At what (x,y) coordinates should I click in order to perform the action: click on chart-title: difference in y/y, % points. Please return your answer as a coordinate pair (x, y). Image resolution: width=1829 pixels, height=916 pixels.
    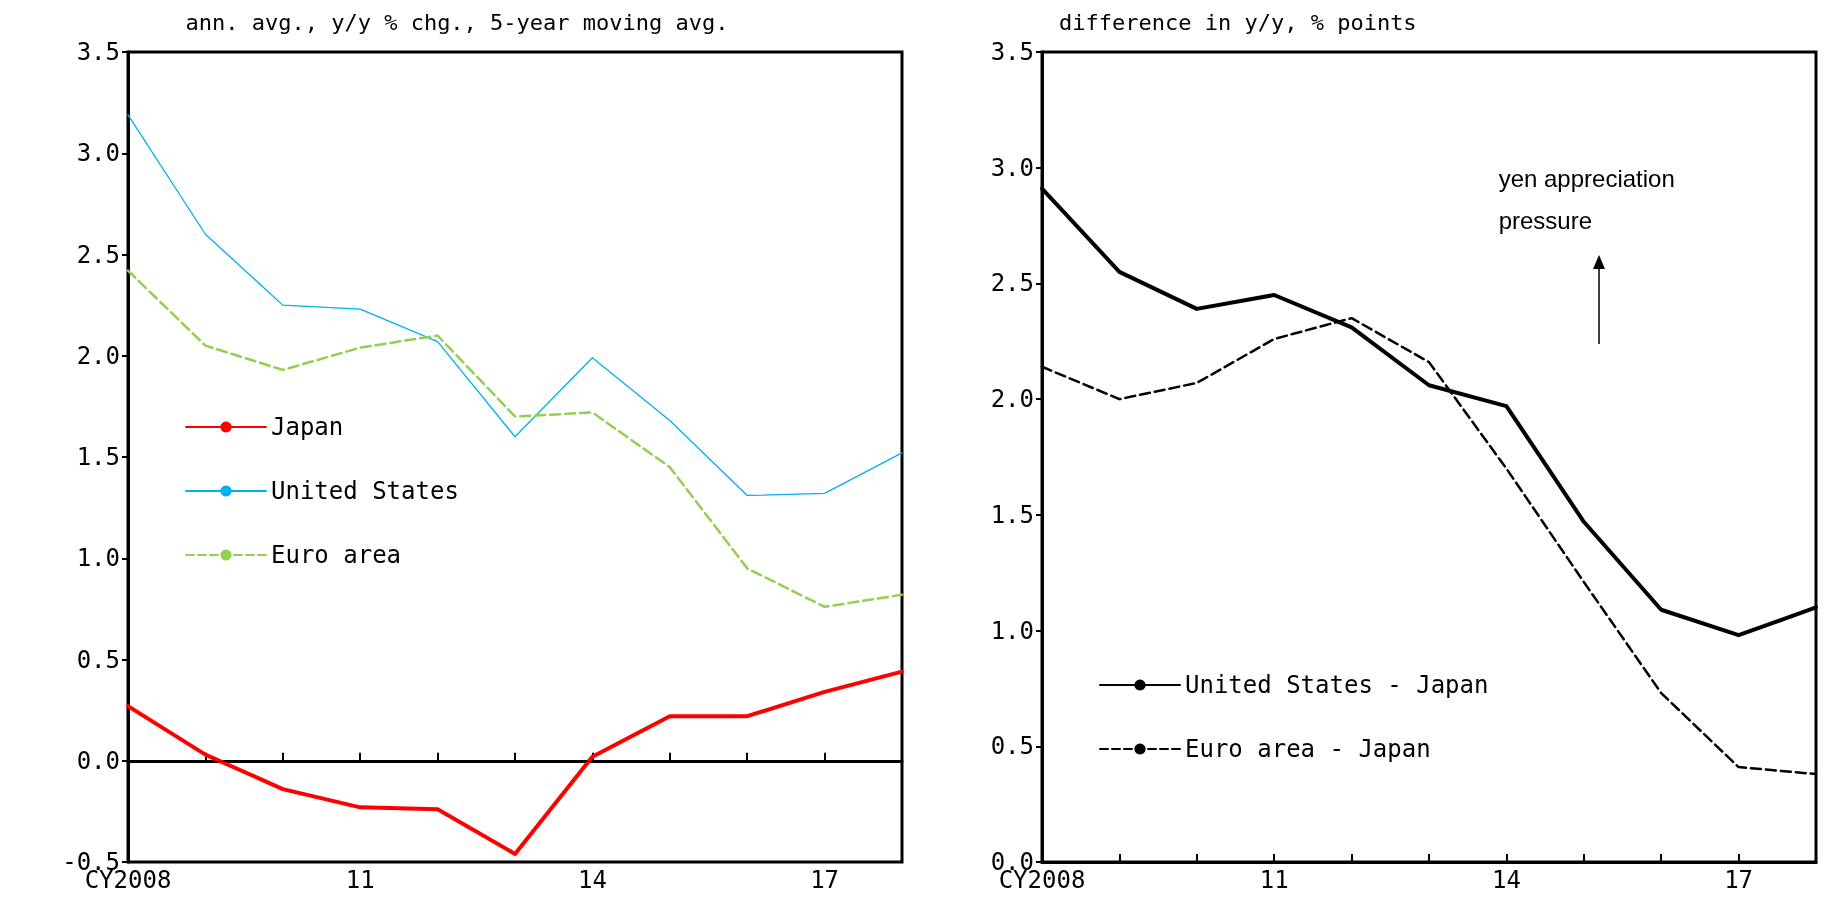
    Looking at the image, I should click on (1238, 22).